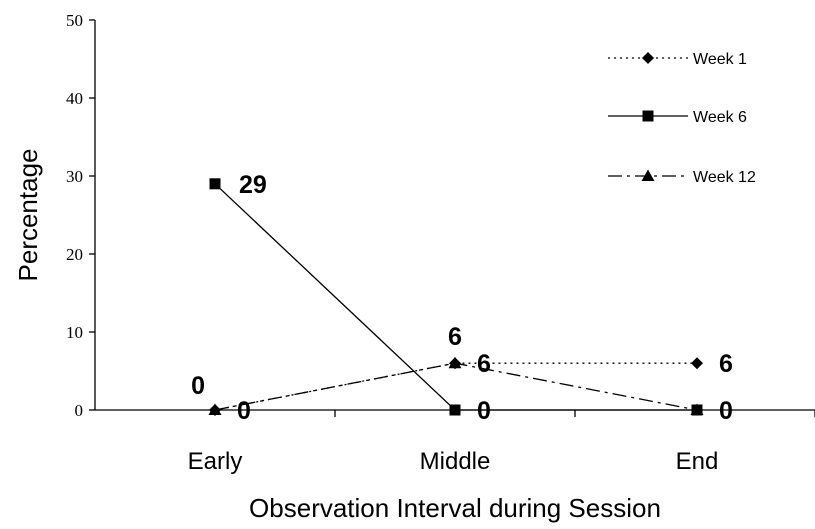  Describe the element at coordinates (501, 442) in the screenshot. I see `x-ticks: Early Middle End` at that location.